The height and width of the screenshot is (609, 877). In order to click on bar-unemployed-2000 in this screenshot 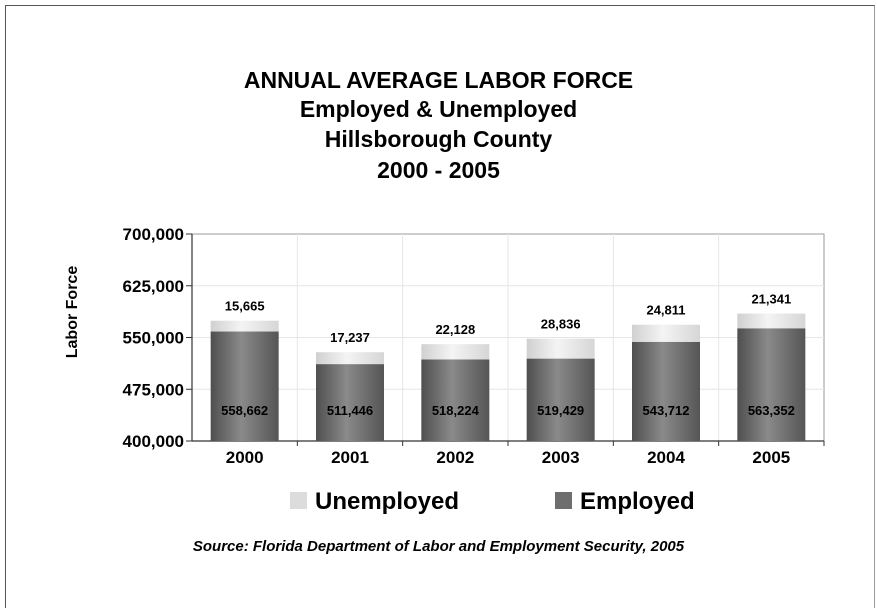, I will do `click(244, 326)`.